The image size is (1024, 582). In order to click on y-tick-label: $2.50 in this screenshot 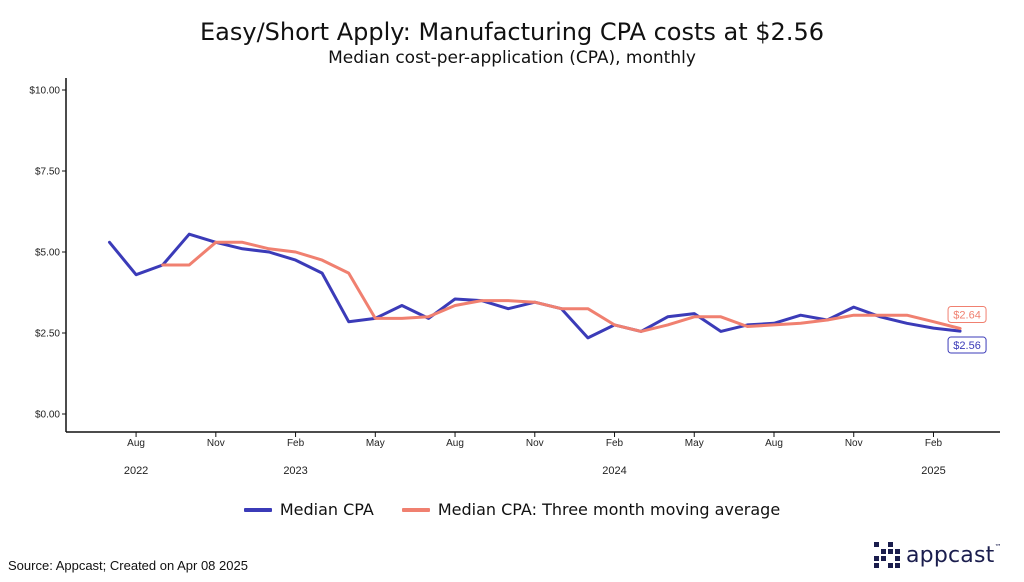, I will do `click(47, 334)`.